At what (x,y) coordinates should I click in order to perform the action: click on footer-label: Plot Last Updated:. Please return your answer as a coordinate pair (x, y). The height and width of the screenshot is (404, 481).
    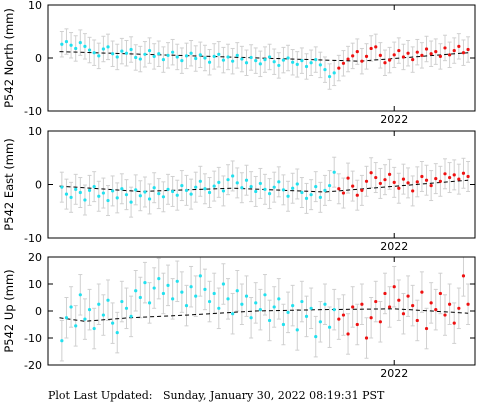
    Looking at the image, I should click on (100, 395).